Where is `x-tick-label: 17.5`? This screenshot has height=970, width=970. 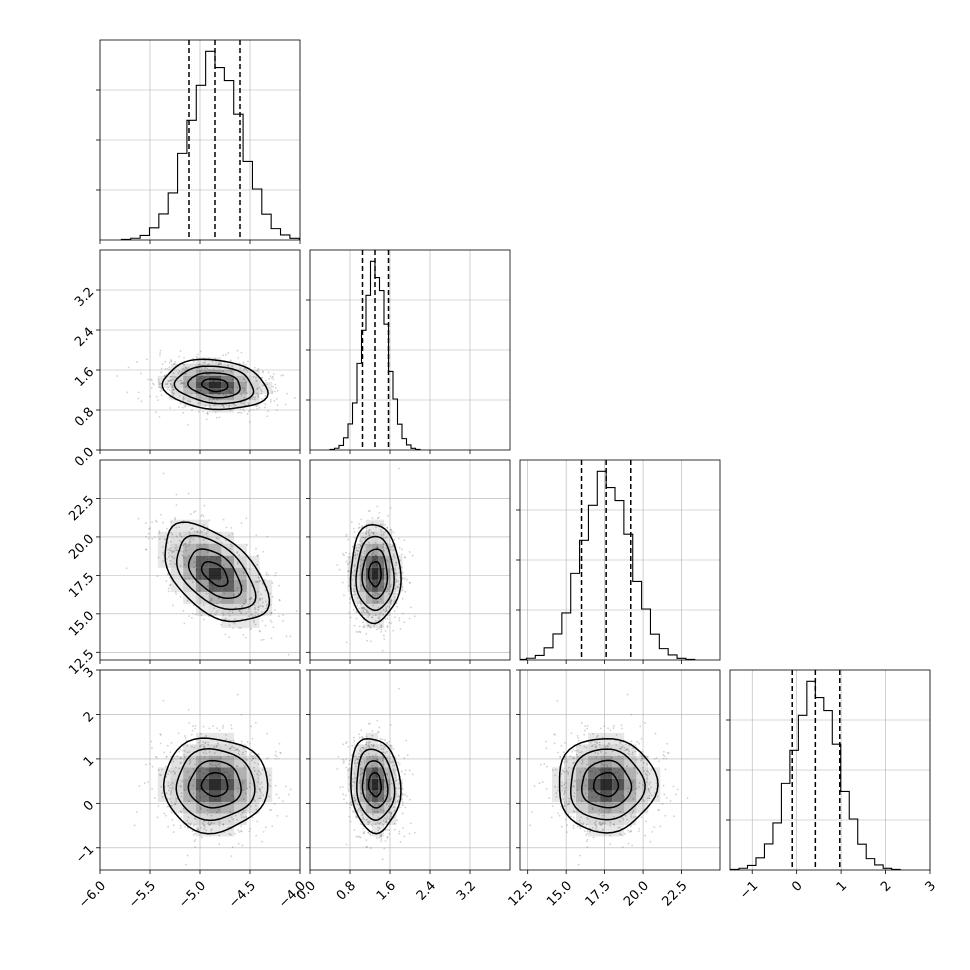
x-tick-label: 17.5 is located at coordinates (598, 893).